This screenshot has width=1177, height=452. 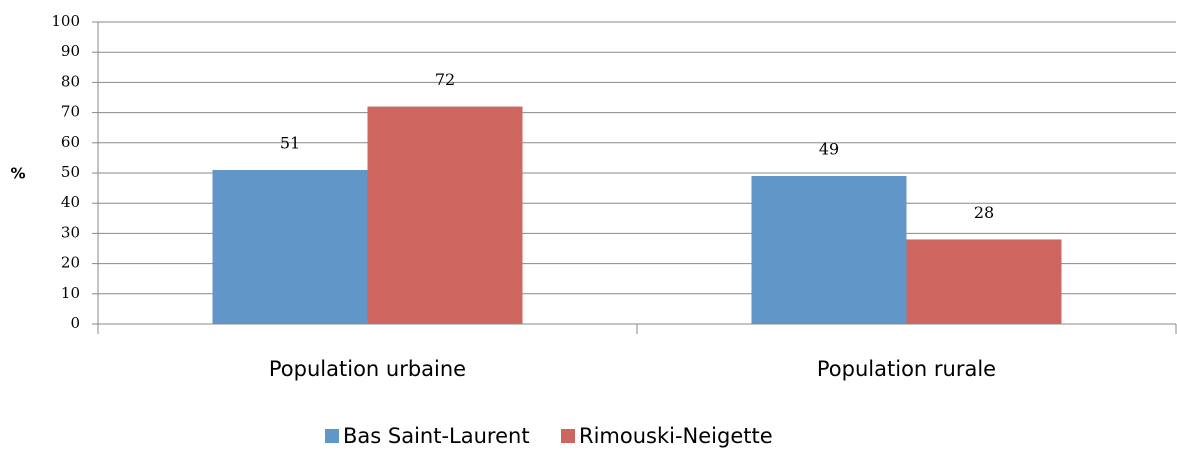 I want to click on y-tick-label: 40, so click(x=70, y=202).